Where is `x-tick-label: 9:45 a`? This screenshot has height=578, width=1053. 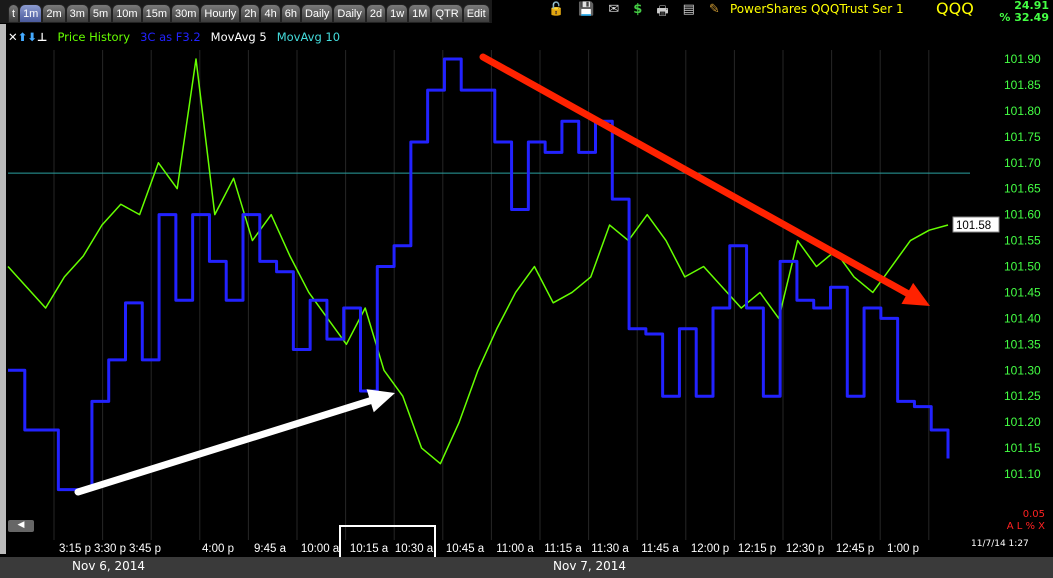
x-tick-label: 9:45 a is located at coordinates (270, 549).